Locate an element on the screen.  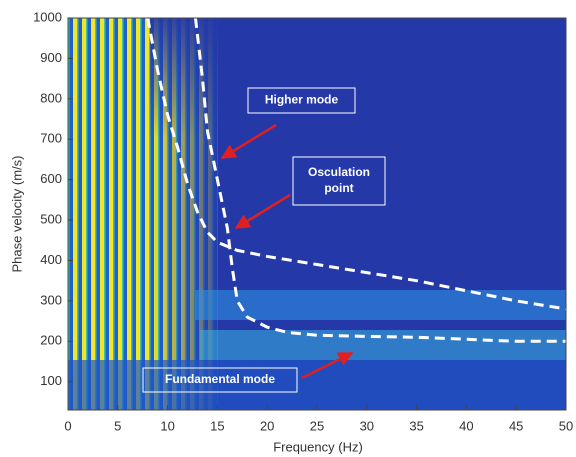
y-tick-label: 500 is located at coordinates (51, 218).